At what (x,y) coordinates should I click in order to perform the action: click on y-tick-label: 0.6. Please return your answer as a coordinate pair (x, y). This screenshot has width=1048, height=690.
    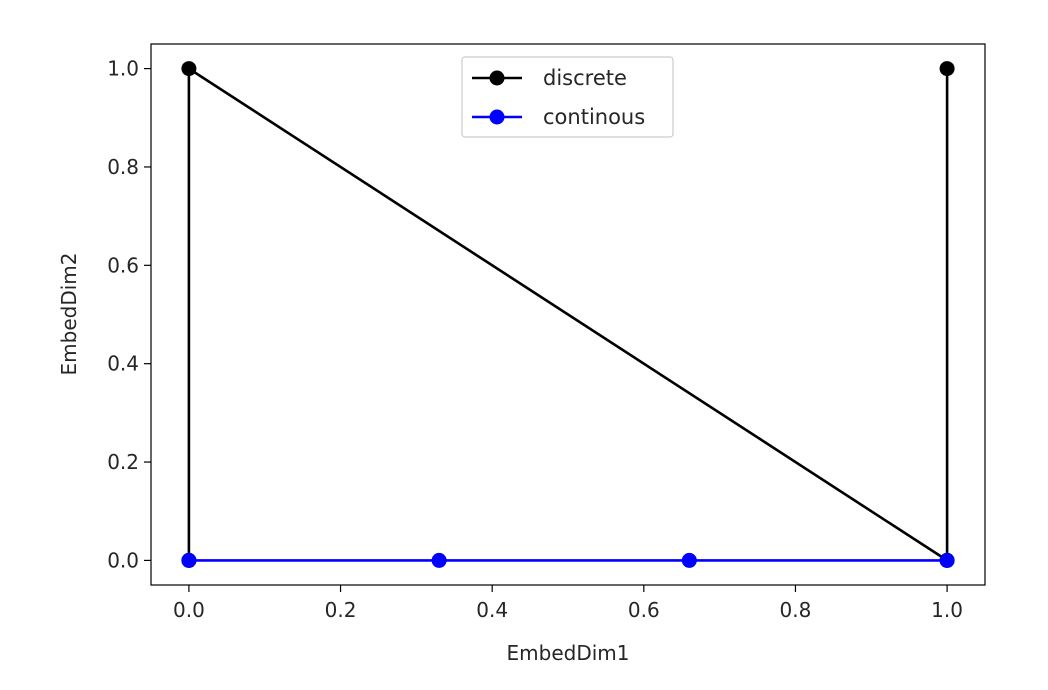
    Looking at the image, I should click on (123, 265).